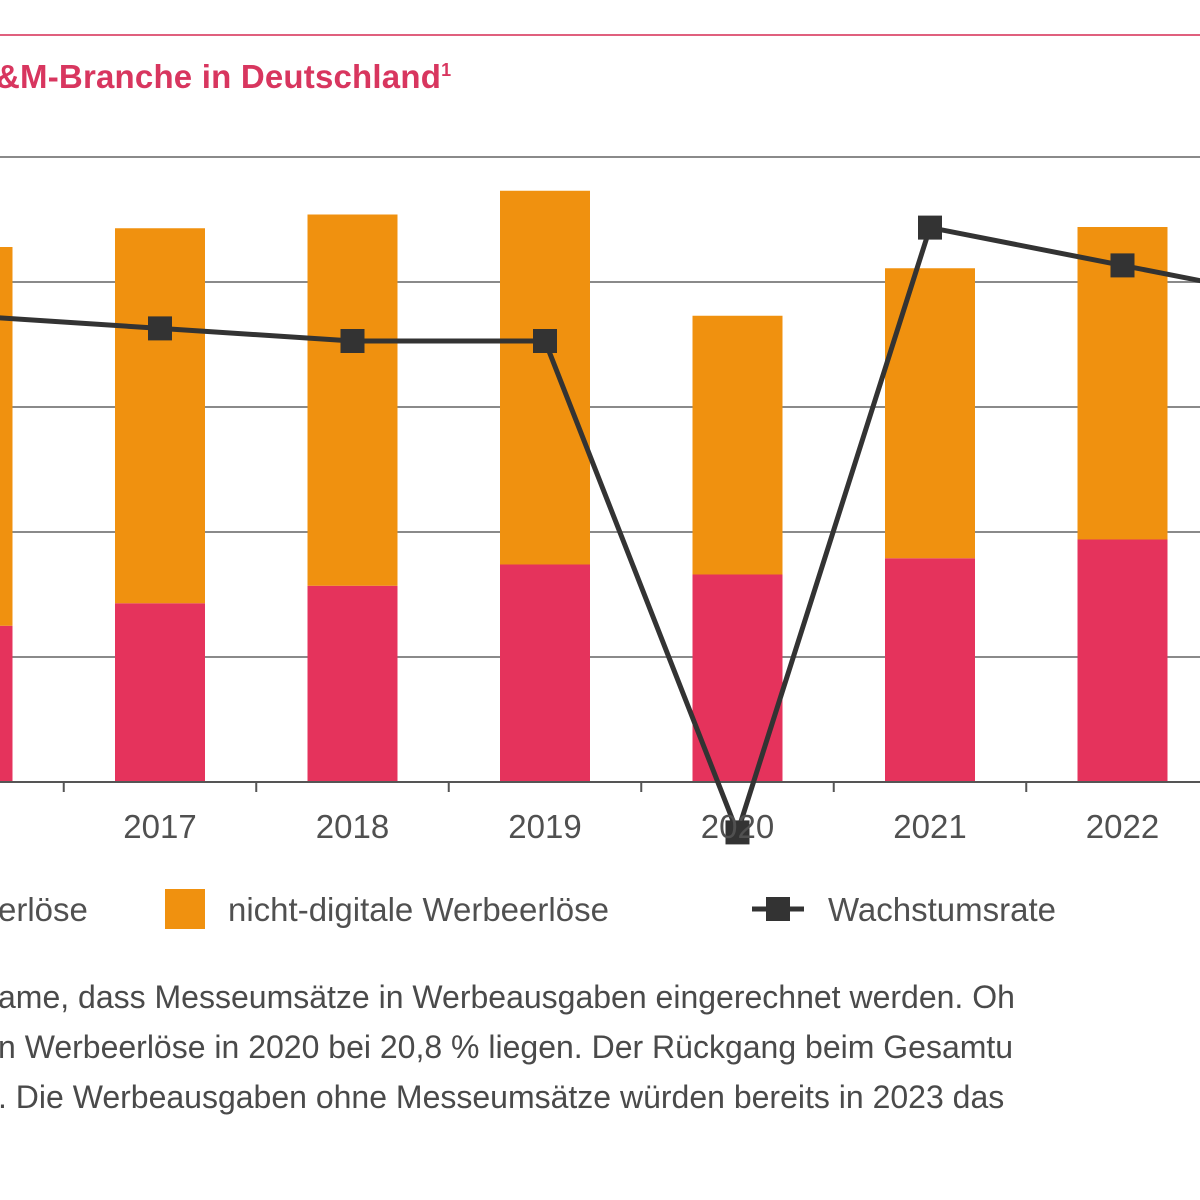 This screenshot has height=1200, width=1200. What do you see at coordinates (352, 341) in the screenshot?
I see `growth-rate-marker-2018` at bounding box center [352, 341].